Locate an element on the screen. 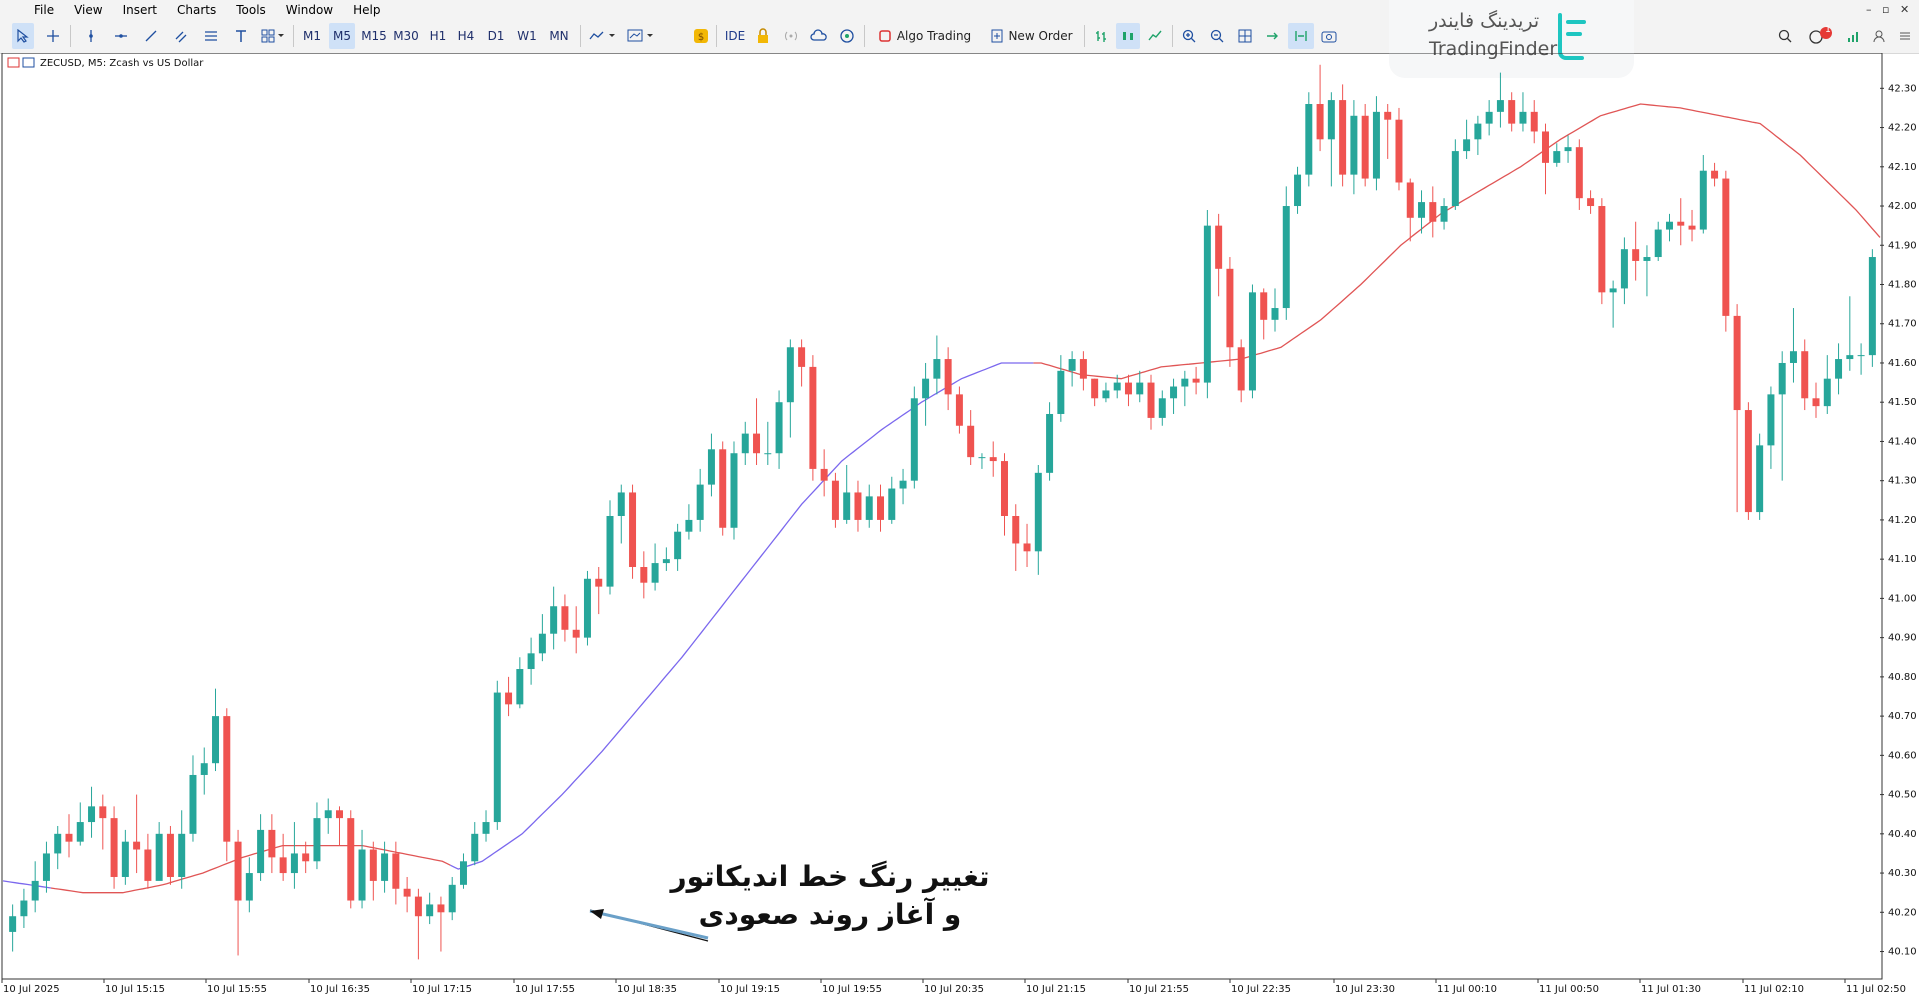 The image size is (1919, 1000). vertical-line-icon is located at coordinates (91, 36).